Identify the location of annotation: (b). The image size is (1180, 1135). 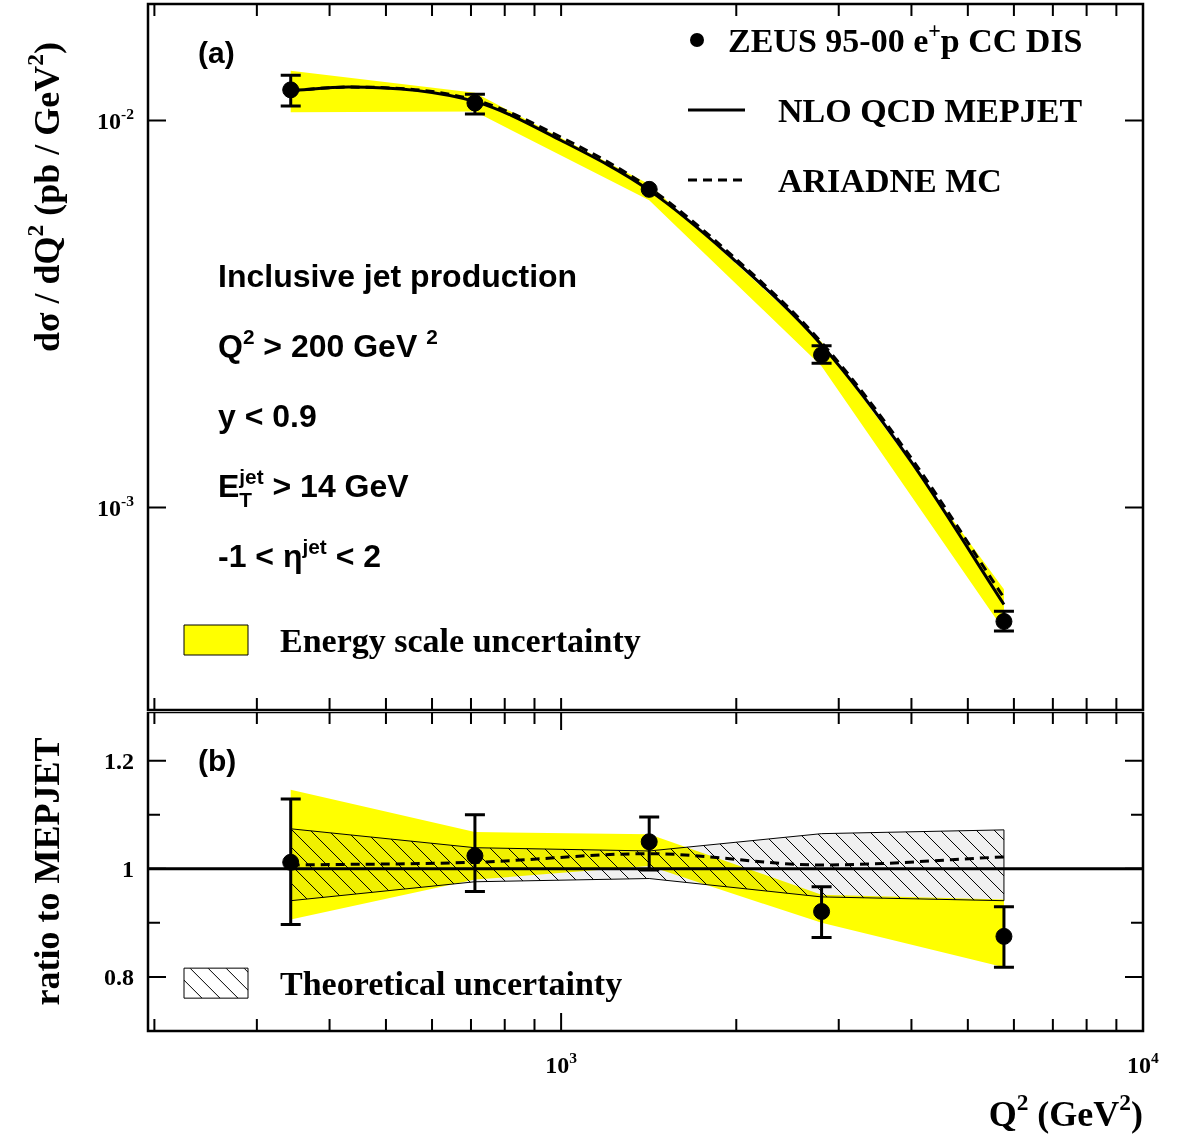
(217, 760).